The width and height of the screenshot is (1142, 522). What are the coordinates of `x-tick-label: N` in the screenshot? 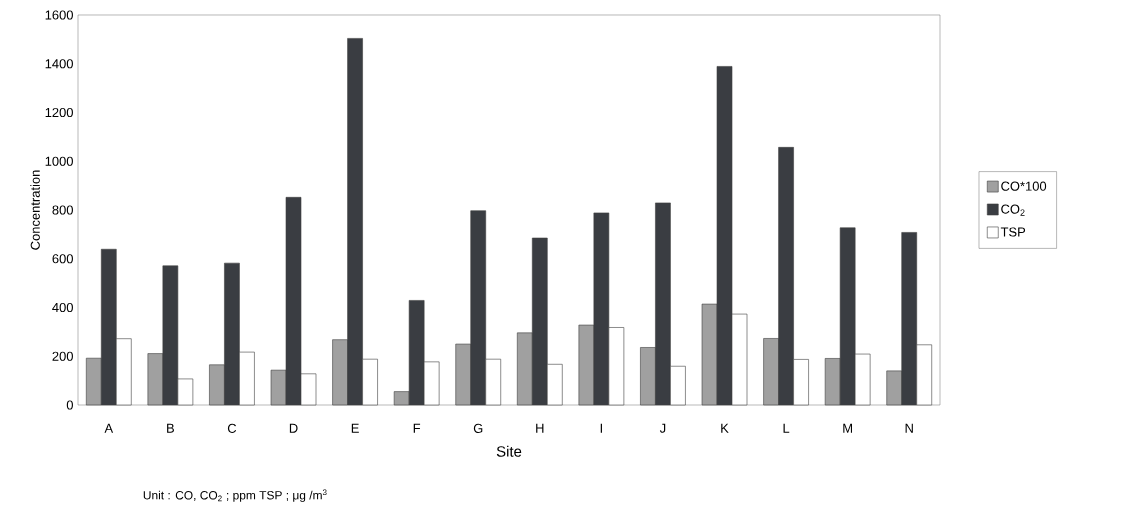 It's located at (909, 428).